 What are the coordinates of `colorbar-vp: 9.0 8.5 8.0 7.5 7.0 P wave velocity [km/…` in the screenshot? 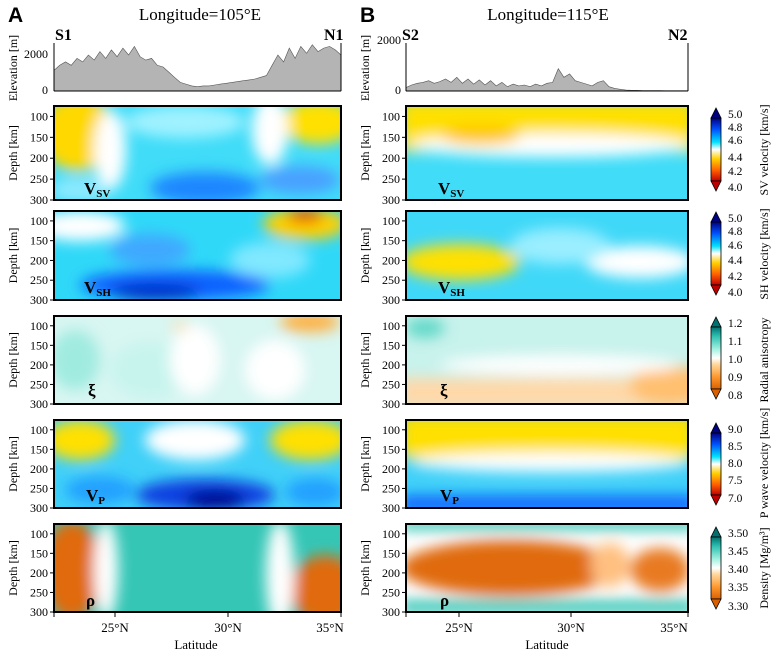 It's located at (740, 463).